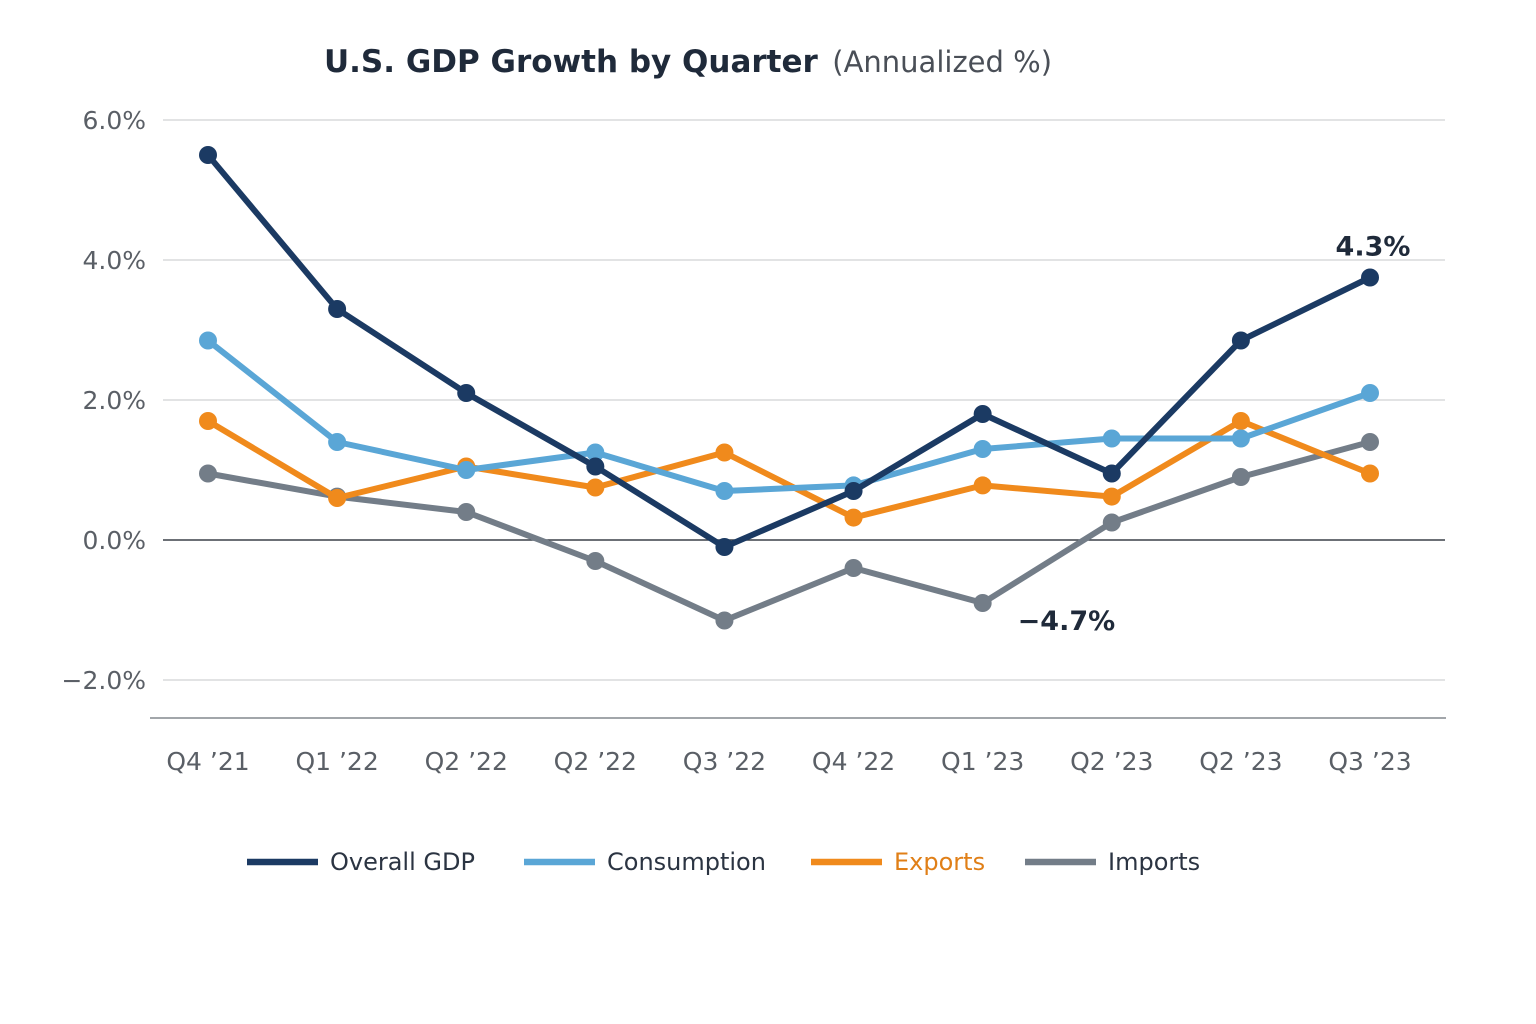 The height and width of the screenshot is (1024, 1536). I want to click on series-exports, so click(789, 469).